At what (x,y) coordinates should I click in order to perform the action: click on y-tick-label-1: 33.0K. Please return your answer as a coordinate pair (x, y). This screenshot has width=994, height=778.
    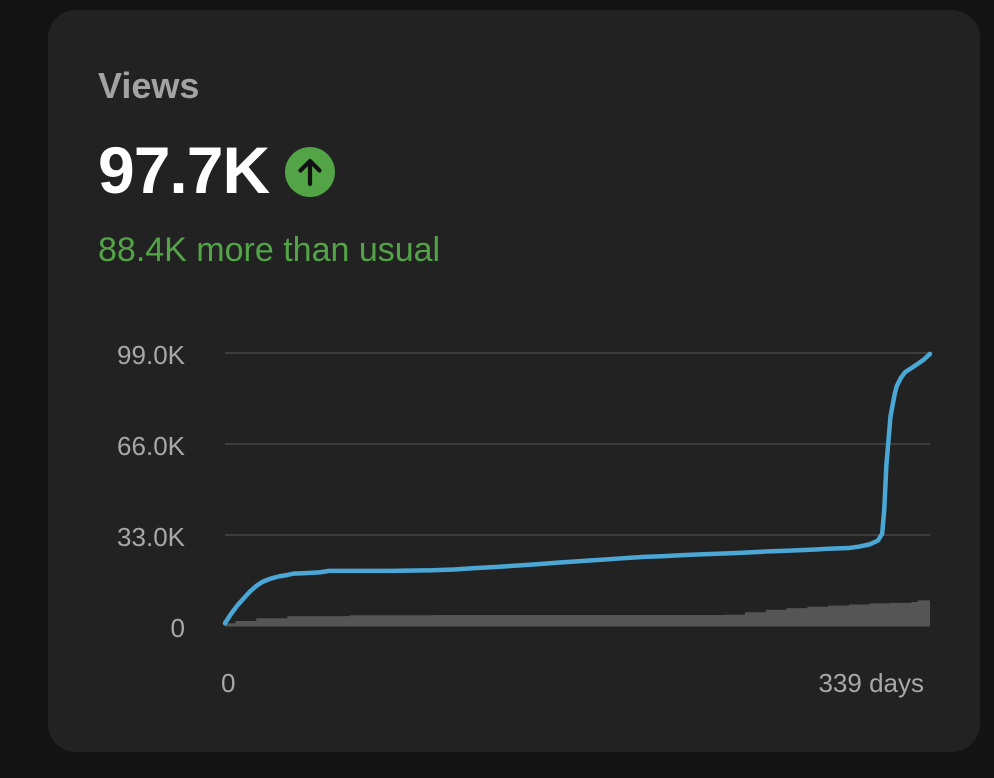
    Looking at the image, I should click on (151, 537).